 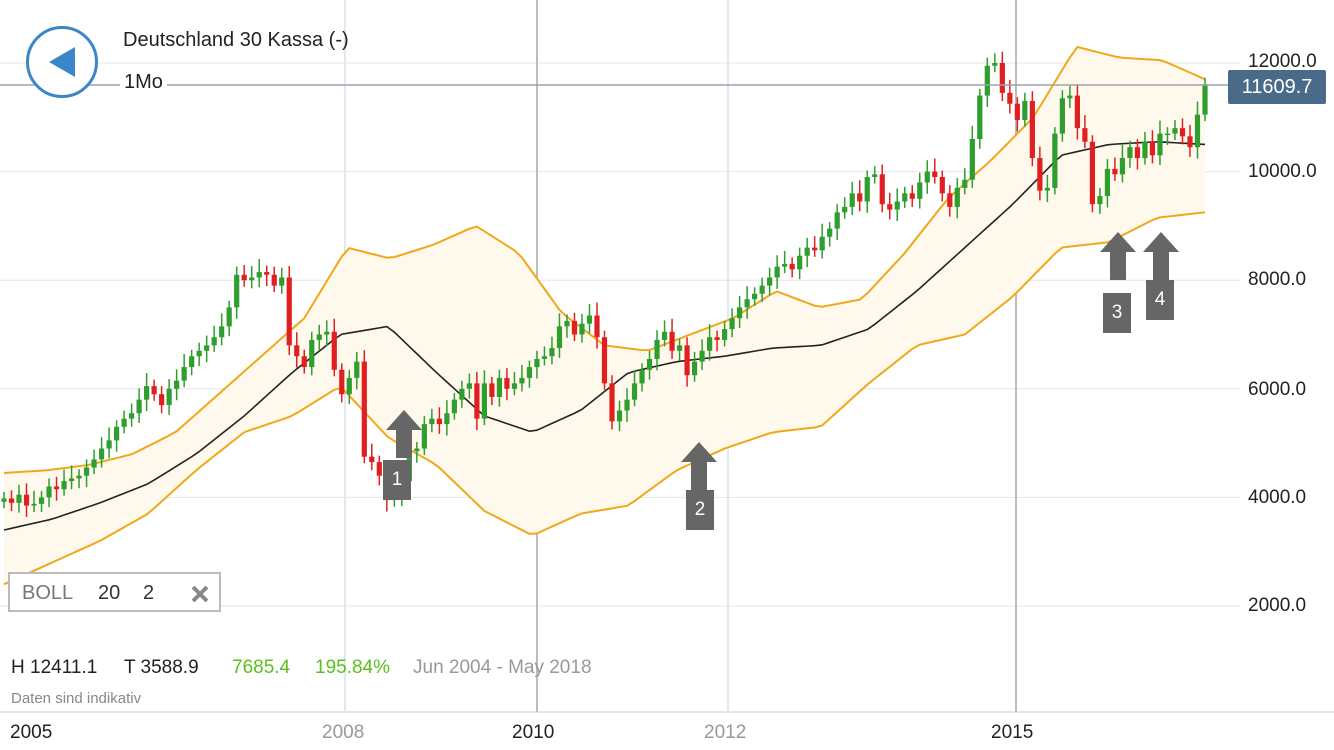 What do you see at coordinates (533, 732) in the screenshot?
I see `x-tick-label: 2010` at bounding box center [533, 732].